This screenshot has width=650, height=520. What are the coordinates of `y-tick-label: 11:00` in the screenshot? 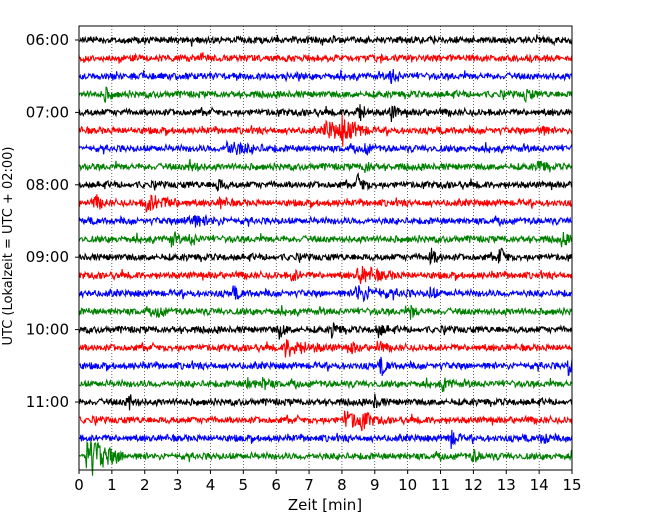 It's located at (47, 402).